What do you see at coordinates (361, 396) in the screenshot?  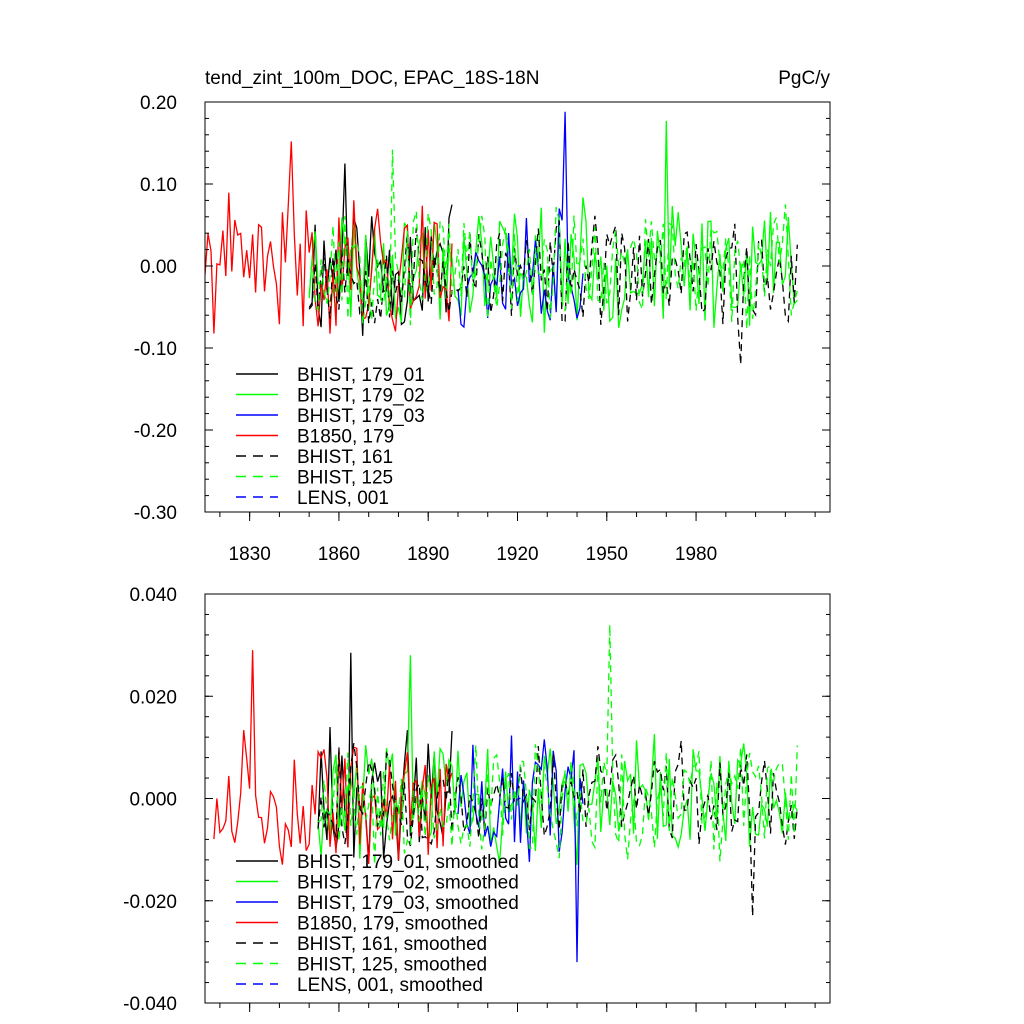 I see `legend-label: BHIST, 179_02` at bounding box center [361, 396].